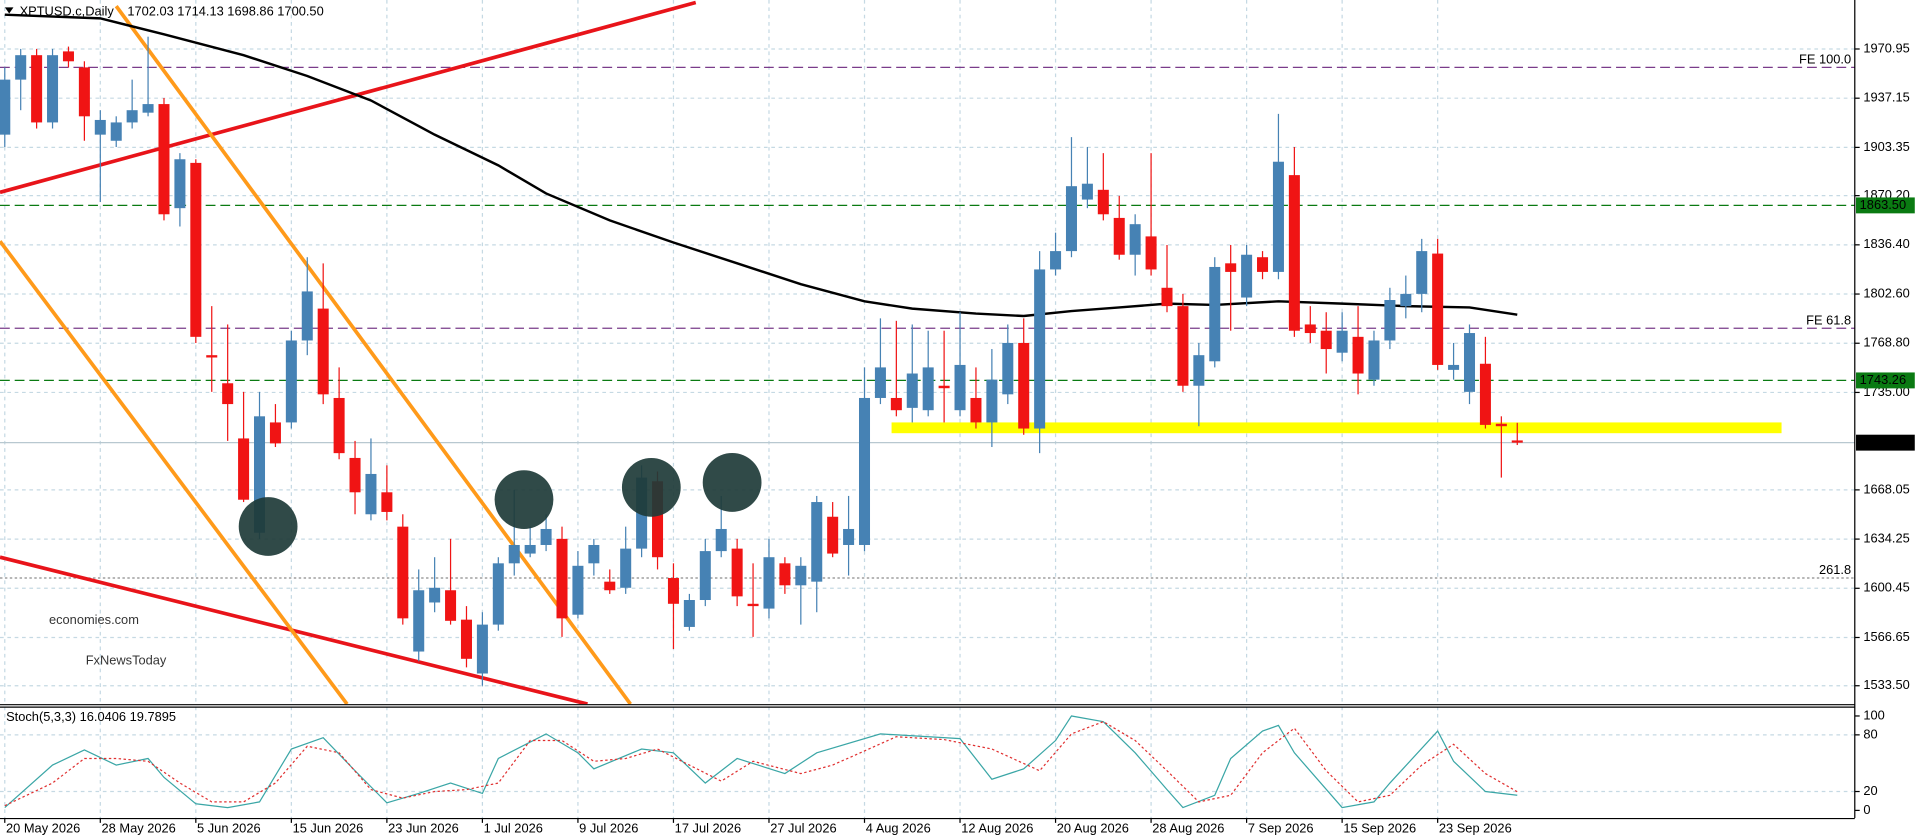  I want to click on x-tick-label: 15 Sep 2026, so click(1379, 827).